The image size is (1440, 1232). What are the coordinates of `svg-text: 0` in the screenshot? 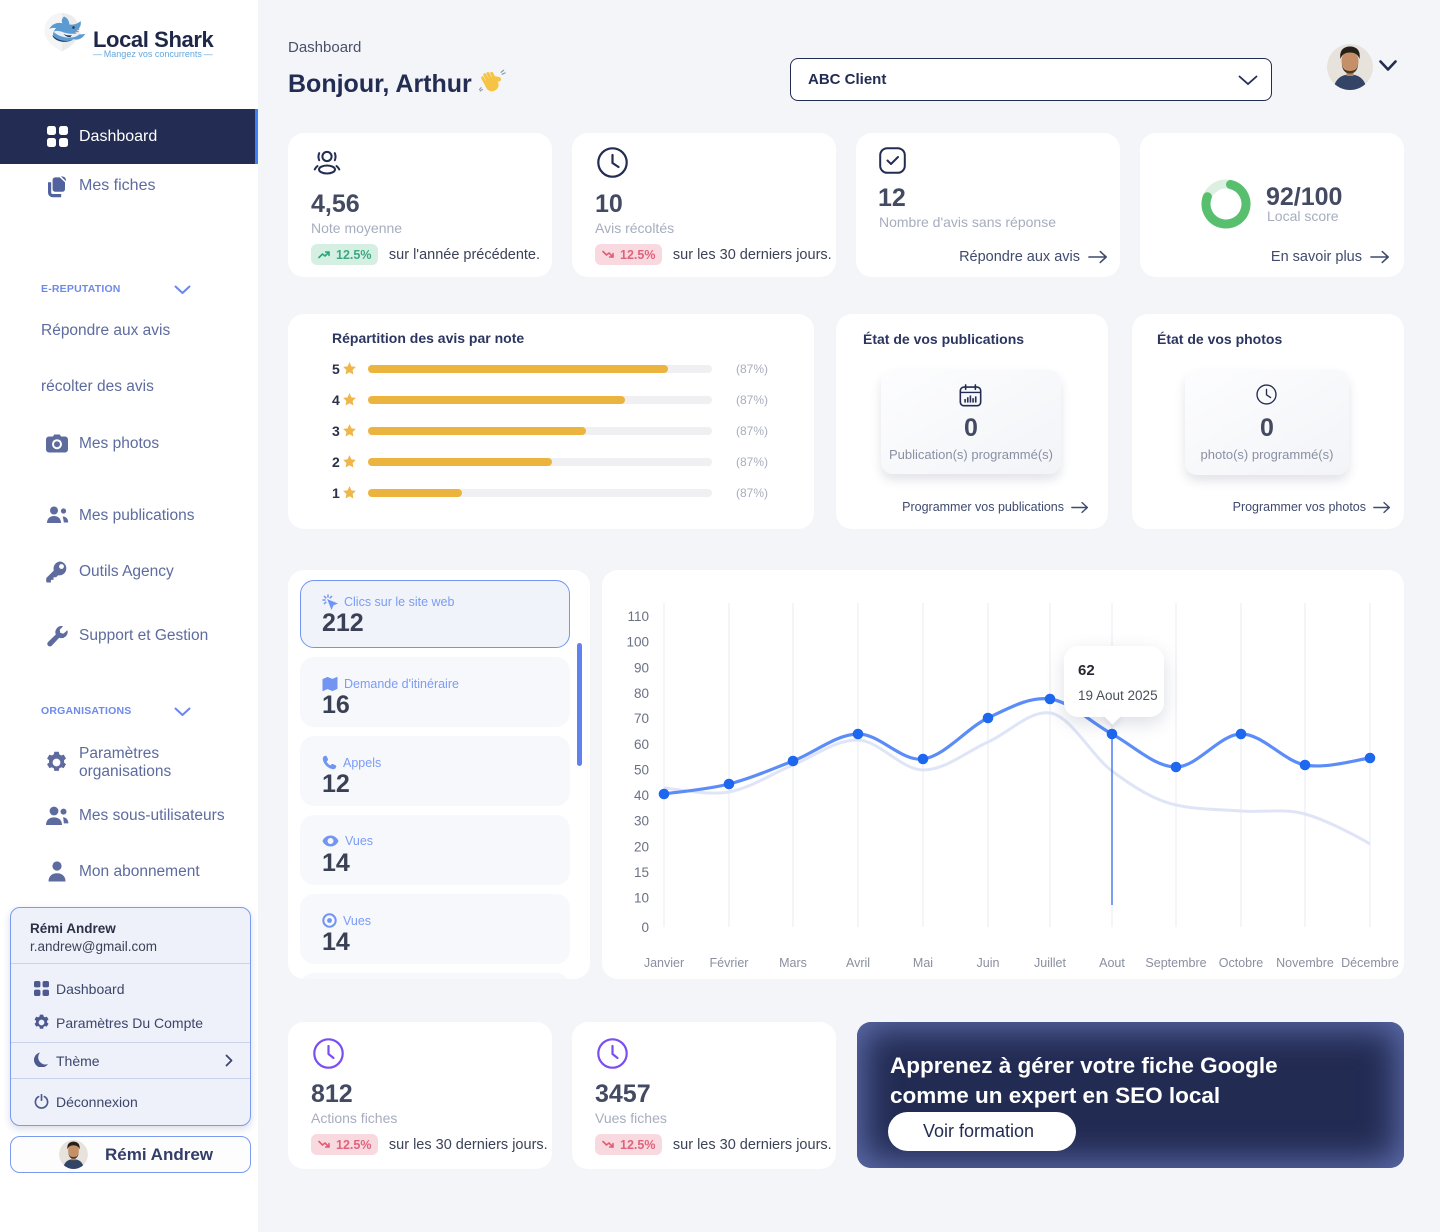 It's located at (645, 927).